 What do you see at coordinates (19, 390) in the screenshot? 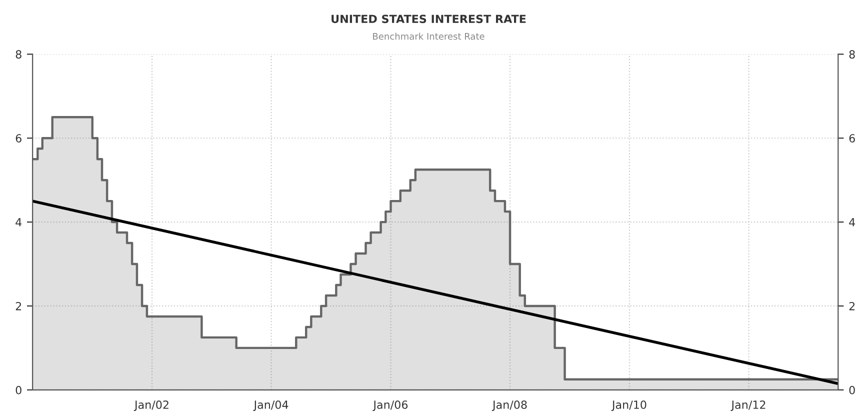
I see `y-tick-label: 0` at bounding box center [19, 390].